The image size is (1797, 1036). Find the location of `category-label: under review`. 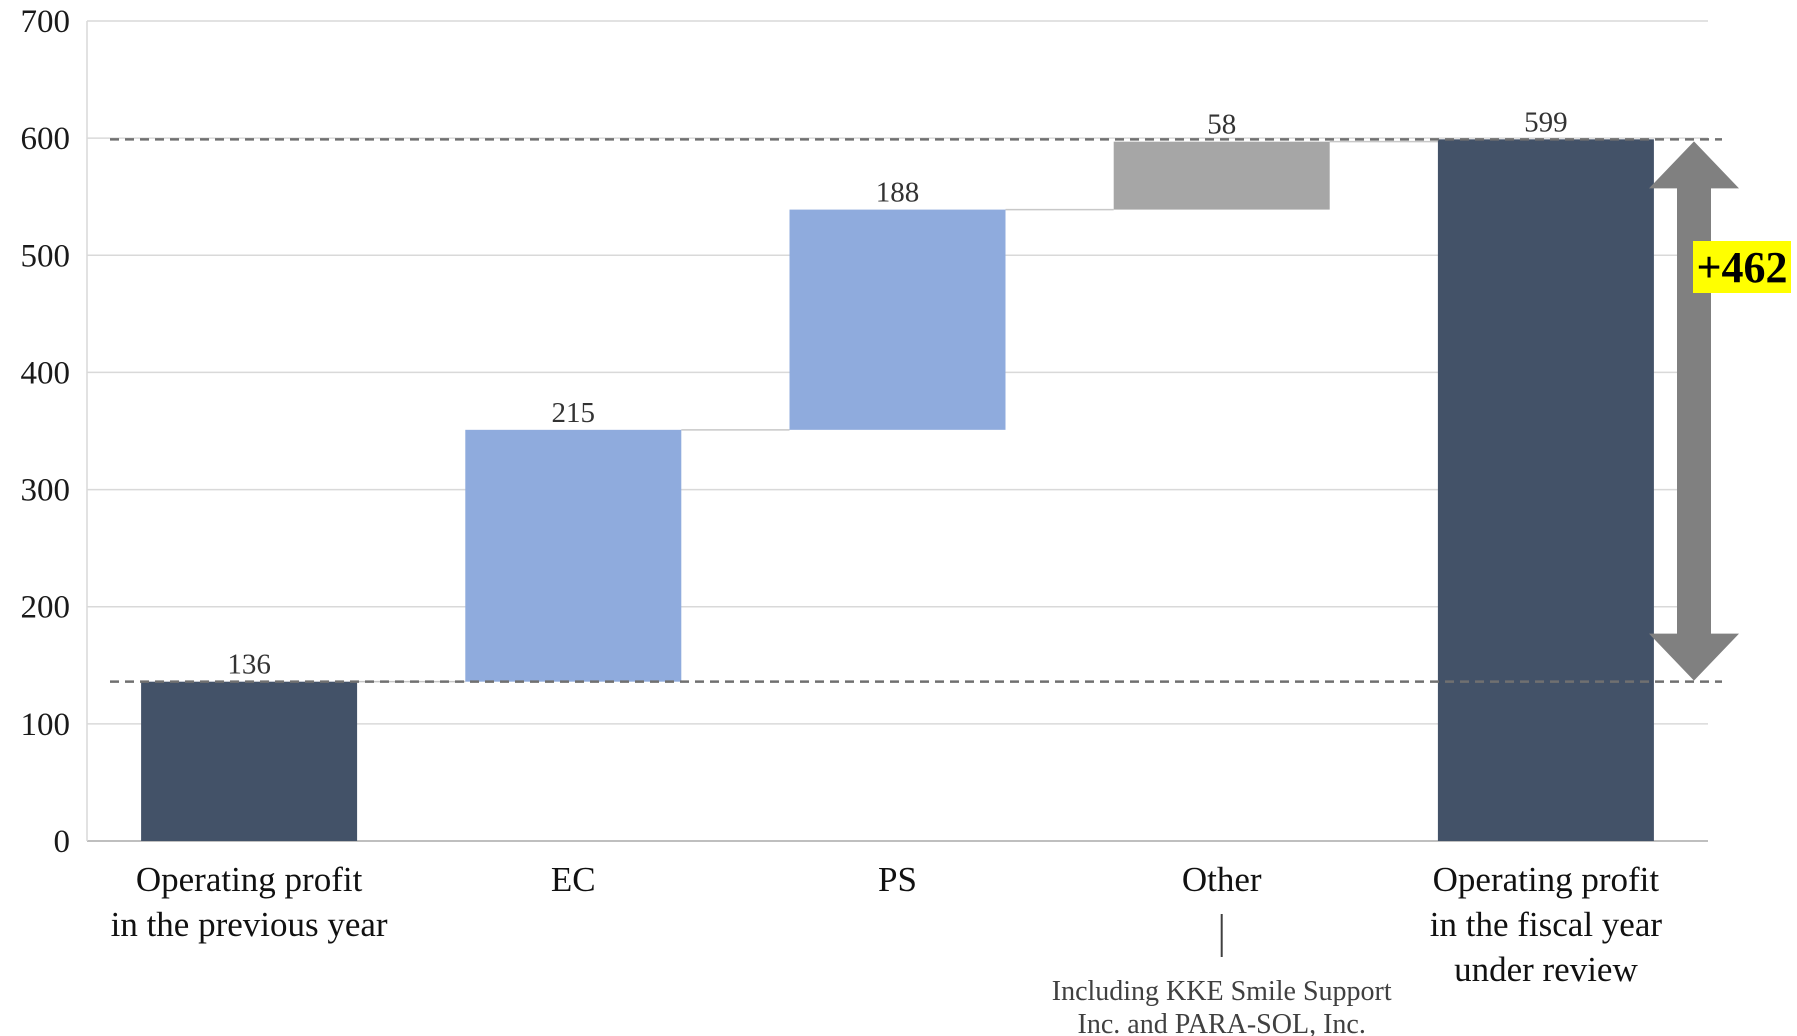

category-label: under review is located at coordinates (1546, 969).